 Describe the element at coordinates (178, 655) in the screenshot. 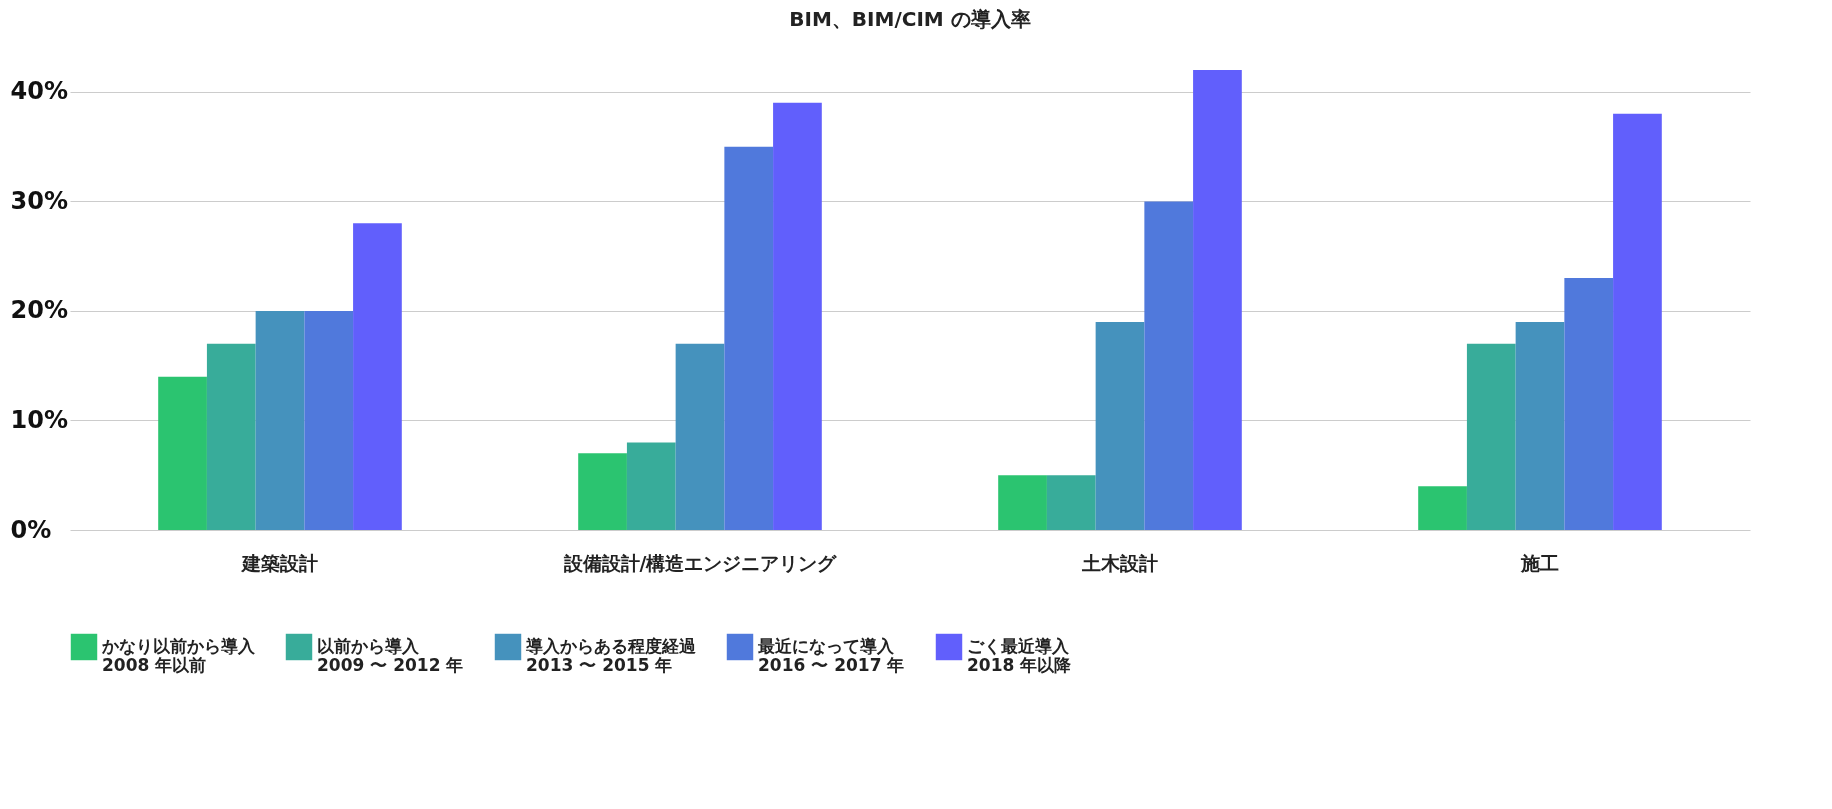

I see `legend-label: かなり以前から導入 2008 年以前` at that location.